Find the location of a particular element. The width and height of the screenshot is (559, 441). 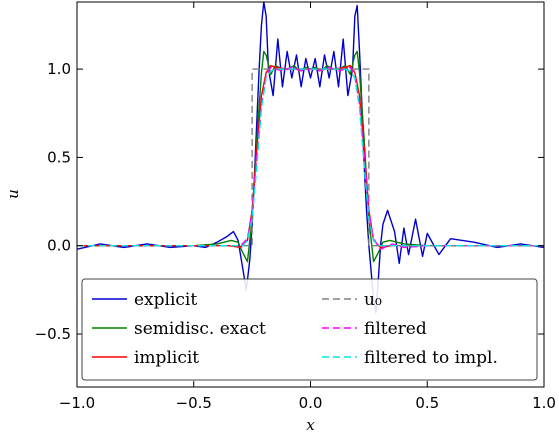

legend-label-5: filtered to impl. is located at coordinates (431, 358).